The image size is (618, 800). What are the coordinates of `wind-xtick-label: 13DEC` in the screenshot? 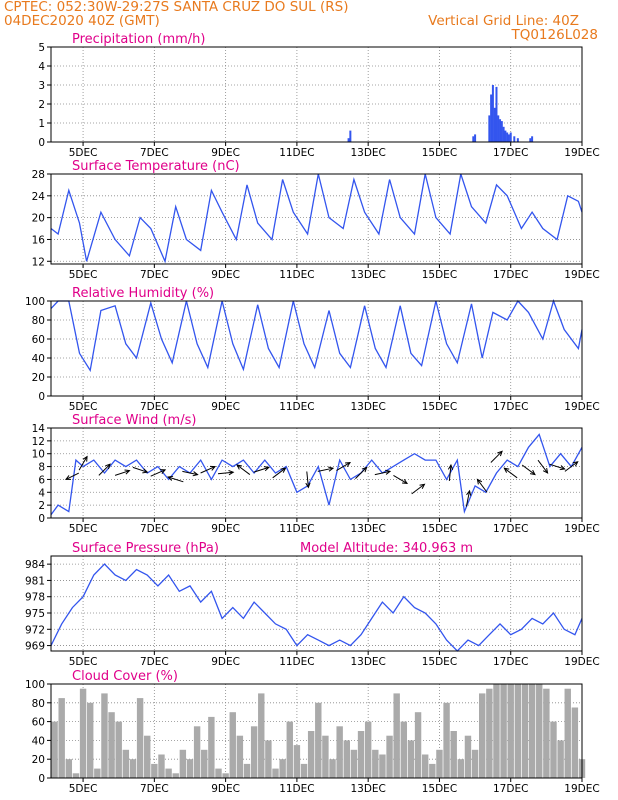 It's located at (367, 529).